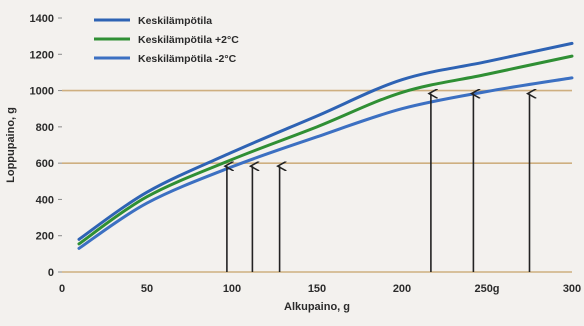  What do you see at coordinates (232, 289) in the screenshot?
I see `x-tick-label: 100` at bounding box center [232, 289].